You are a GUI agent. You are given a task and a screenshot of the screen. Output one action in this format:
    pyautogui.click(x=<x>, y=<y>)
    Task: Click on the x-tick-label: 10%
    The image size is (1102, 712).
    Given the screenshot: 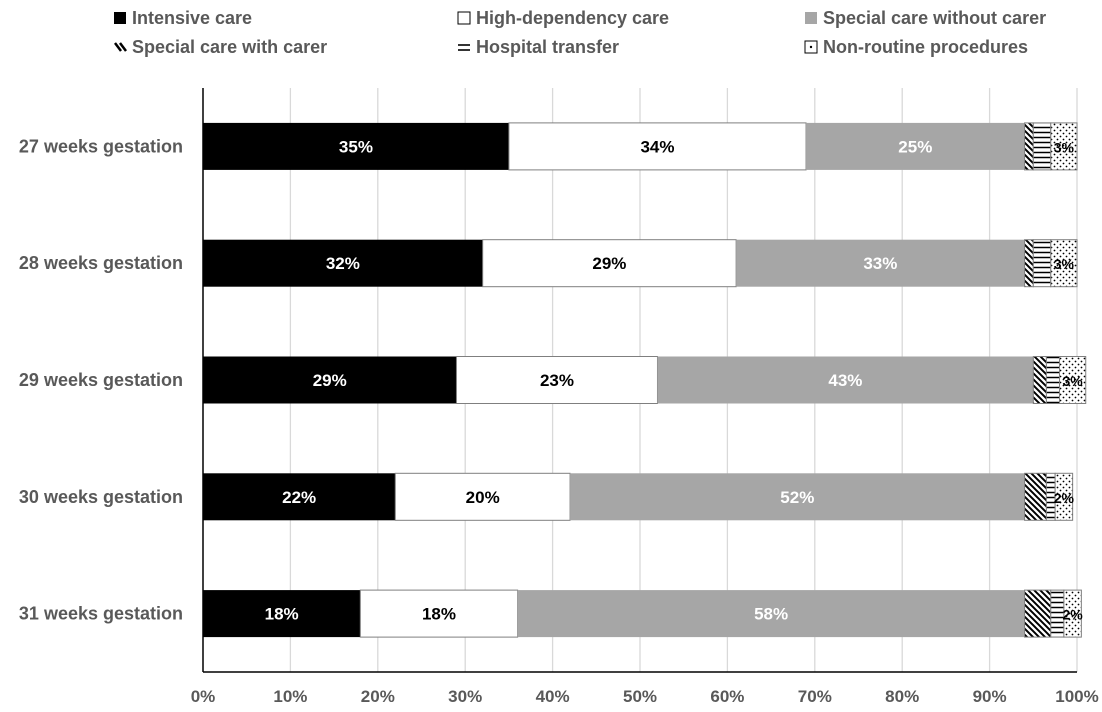 What is the action you would take?
    pyautogui.click(x=290, y=696)
    